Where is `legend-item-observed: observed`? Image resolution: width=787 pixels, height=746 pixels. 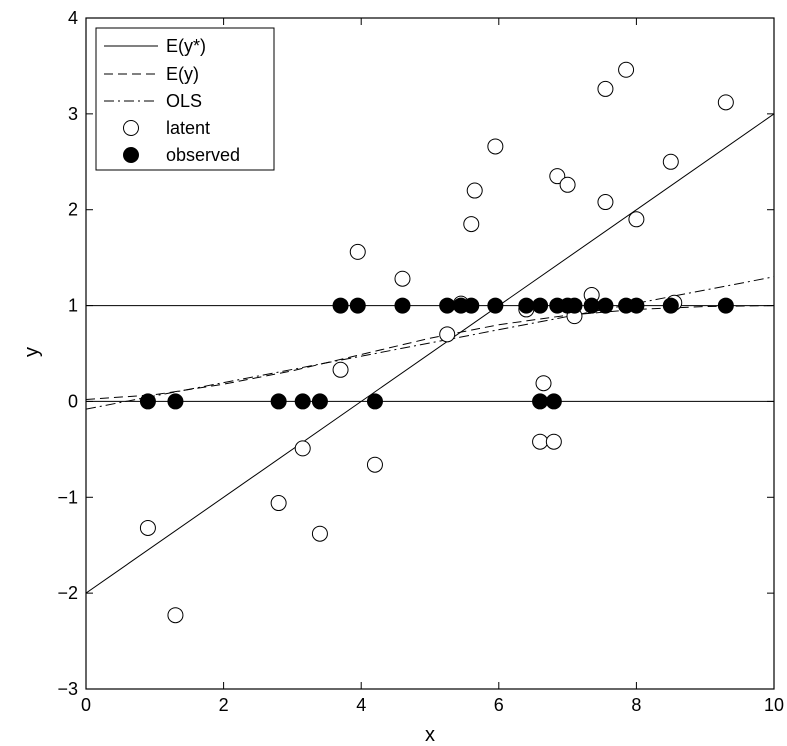 legend-item-observed: observed is located at coordinates (181, 155).